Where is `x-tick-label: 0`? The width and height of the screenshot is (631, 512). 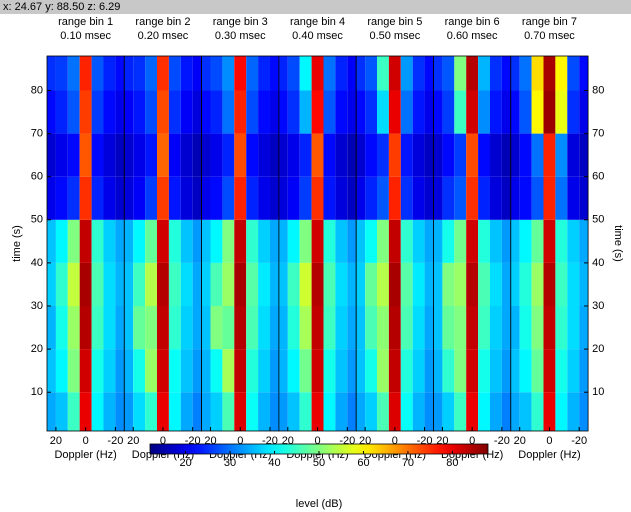 x-tick-label: 0 is located at coordinates (472, 441).